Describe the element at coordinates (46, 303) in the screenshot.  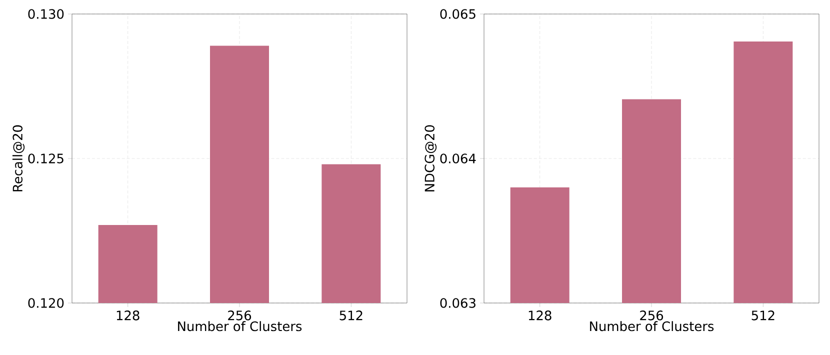
I see `y-tick-label: 0.120` at that location.